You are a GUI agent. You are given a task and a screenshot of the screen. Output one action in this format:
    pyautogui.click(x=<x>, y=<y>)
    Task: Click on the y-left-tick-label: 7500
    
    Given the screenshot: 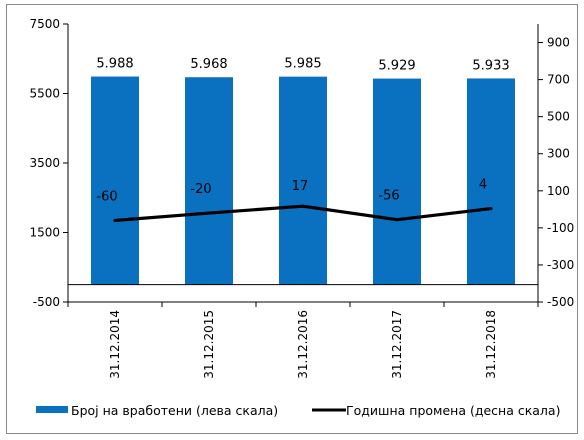 What is the action you would take?
    pyautogui.click(x=44, y=24)
    